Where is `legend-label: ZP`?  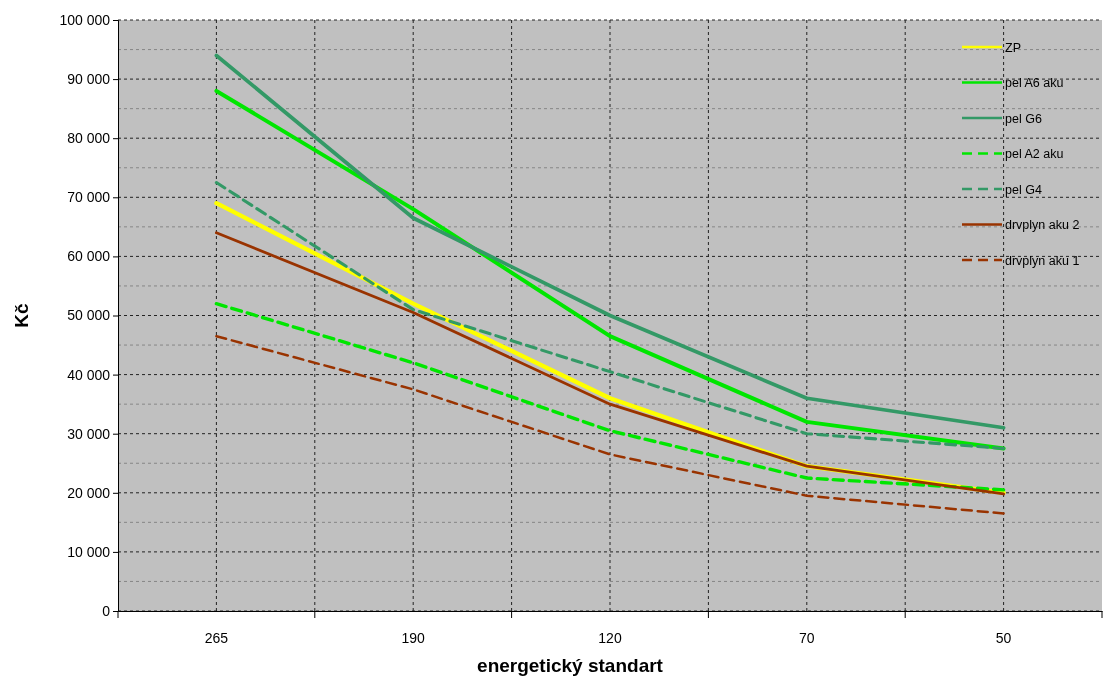
legend-label: ZP is located at coordinates (1013, 47).